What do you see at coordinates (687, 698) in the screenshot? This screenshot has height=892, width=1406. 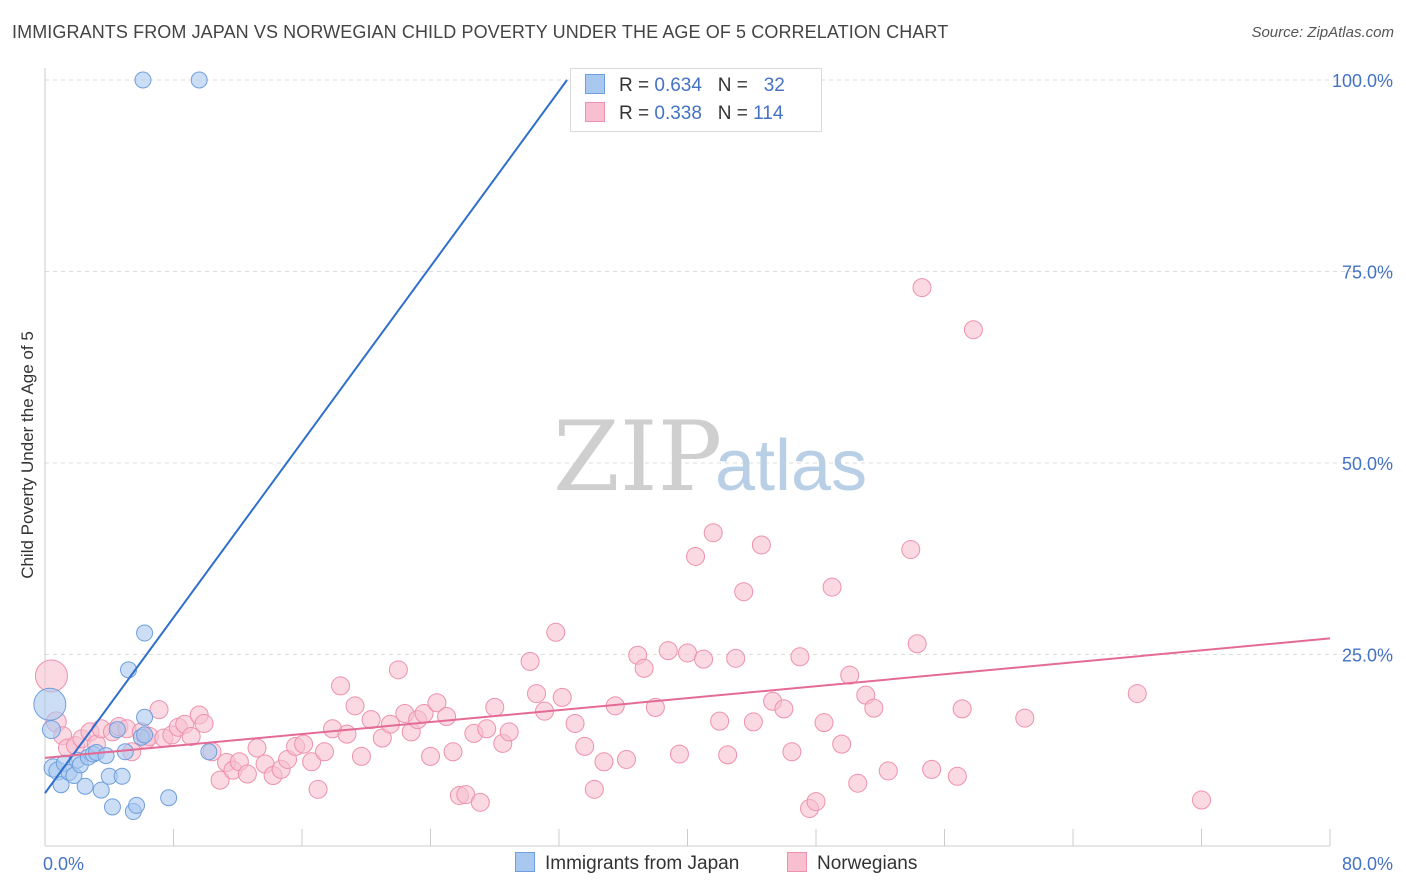 I see `norwegians-trendline` at bounding box center [687, 698].